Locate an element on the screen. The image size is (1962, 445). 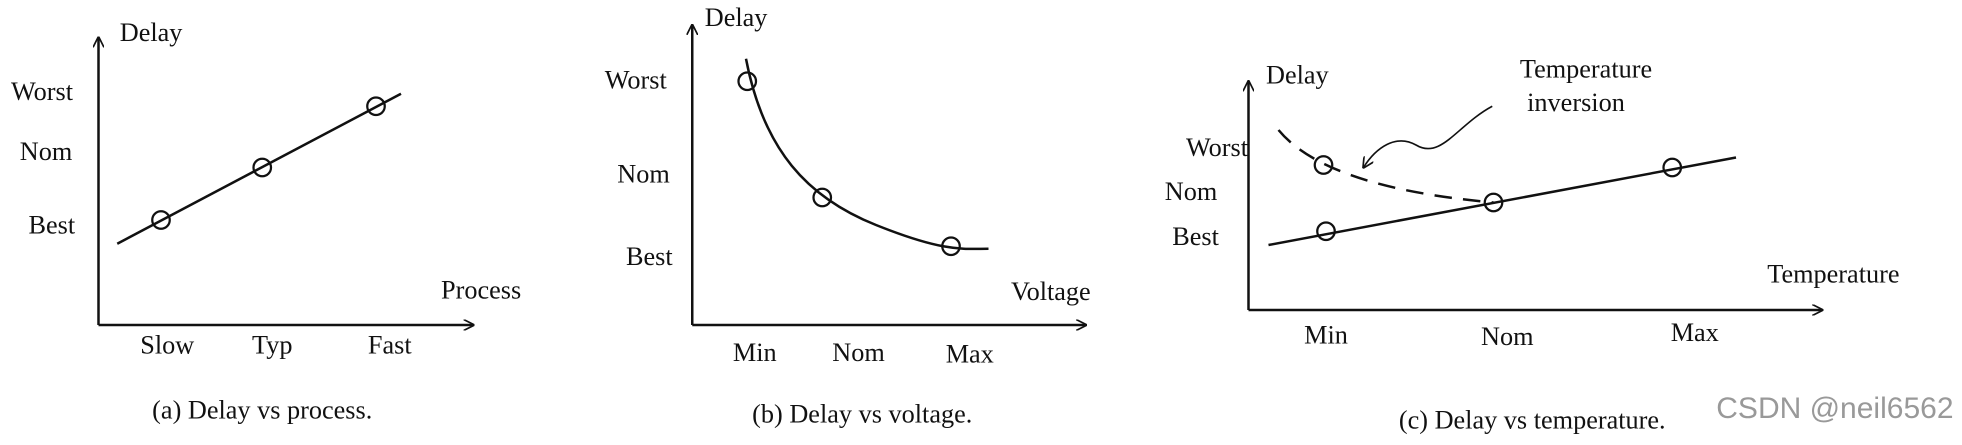
annotation-arrow is located at coordinates (1428, 136).